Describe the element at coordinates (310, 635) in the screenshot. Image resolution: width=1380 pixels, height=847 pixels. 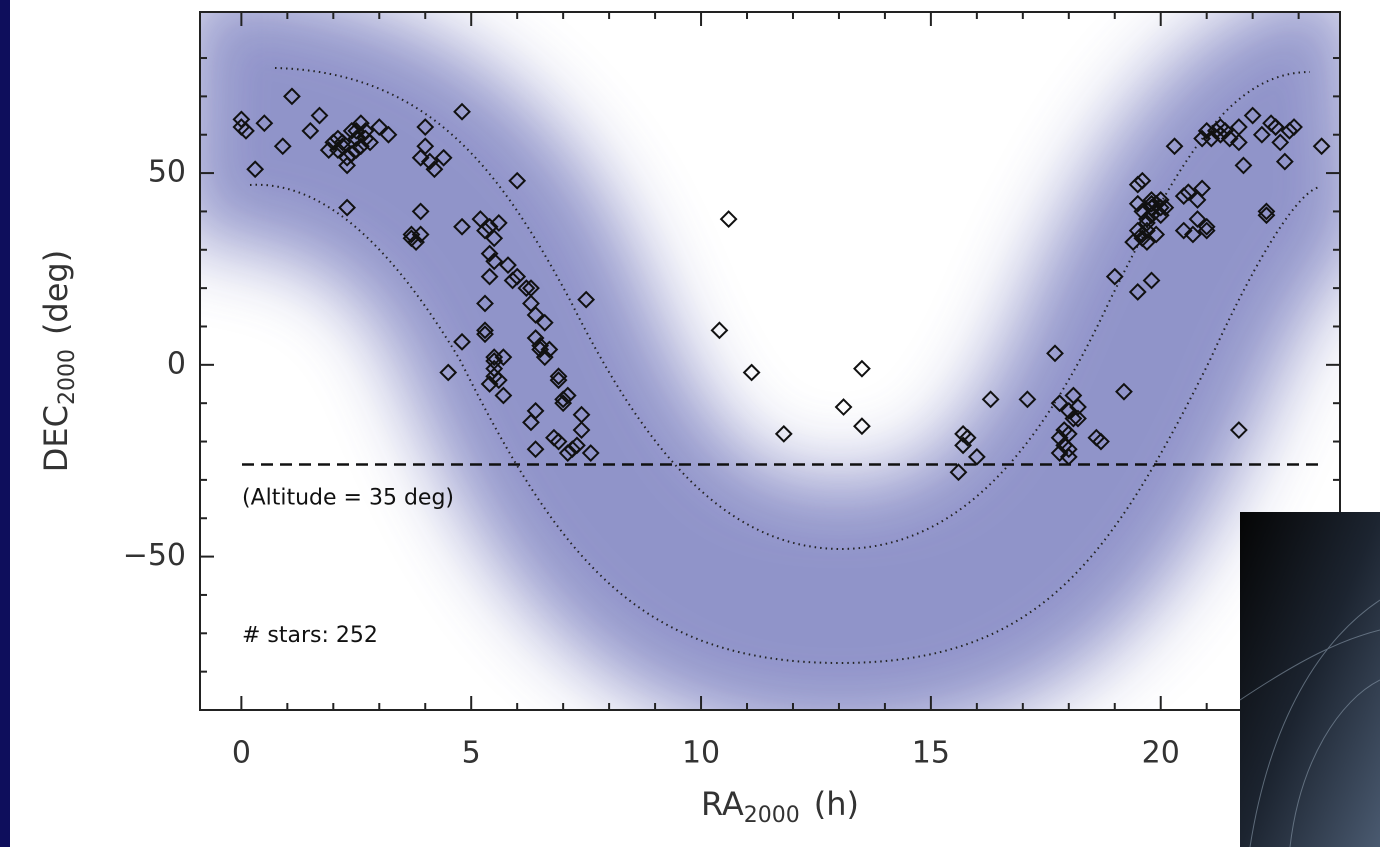
I see `star-count: # stars: 252` at that location.